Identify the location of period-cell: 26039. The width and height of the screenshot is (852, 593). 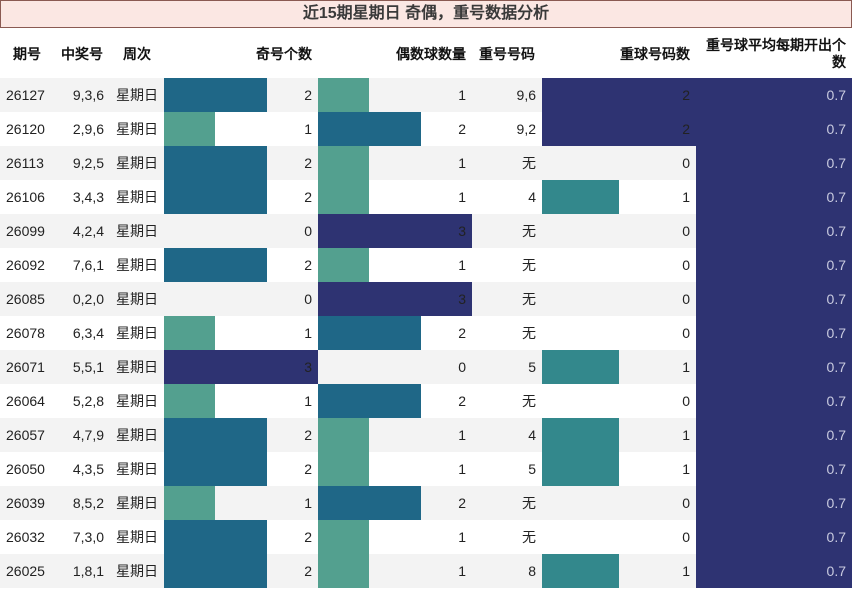
(27, 503).